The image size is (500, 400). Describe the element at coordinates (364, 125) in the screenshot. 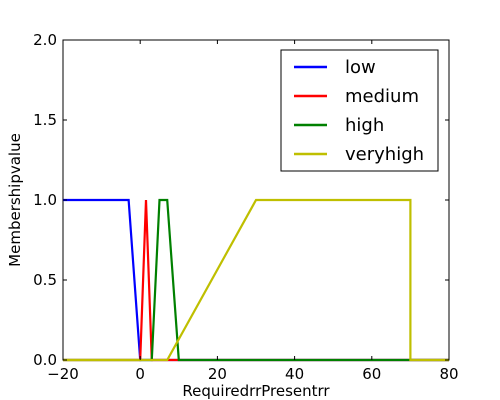

I see `legend-label-high: high` at that location.